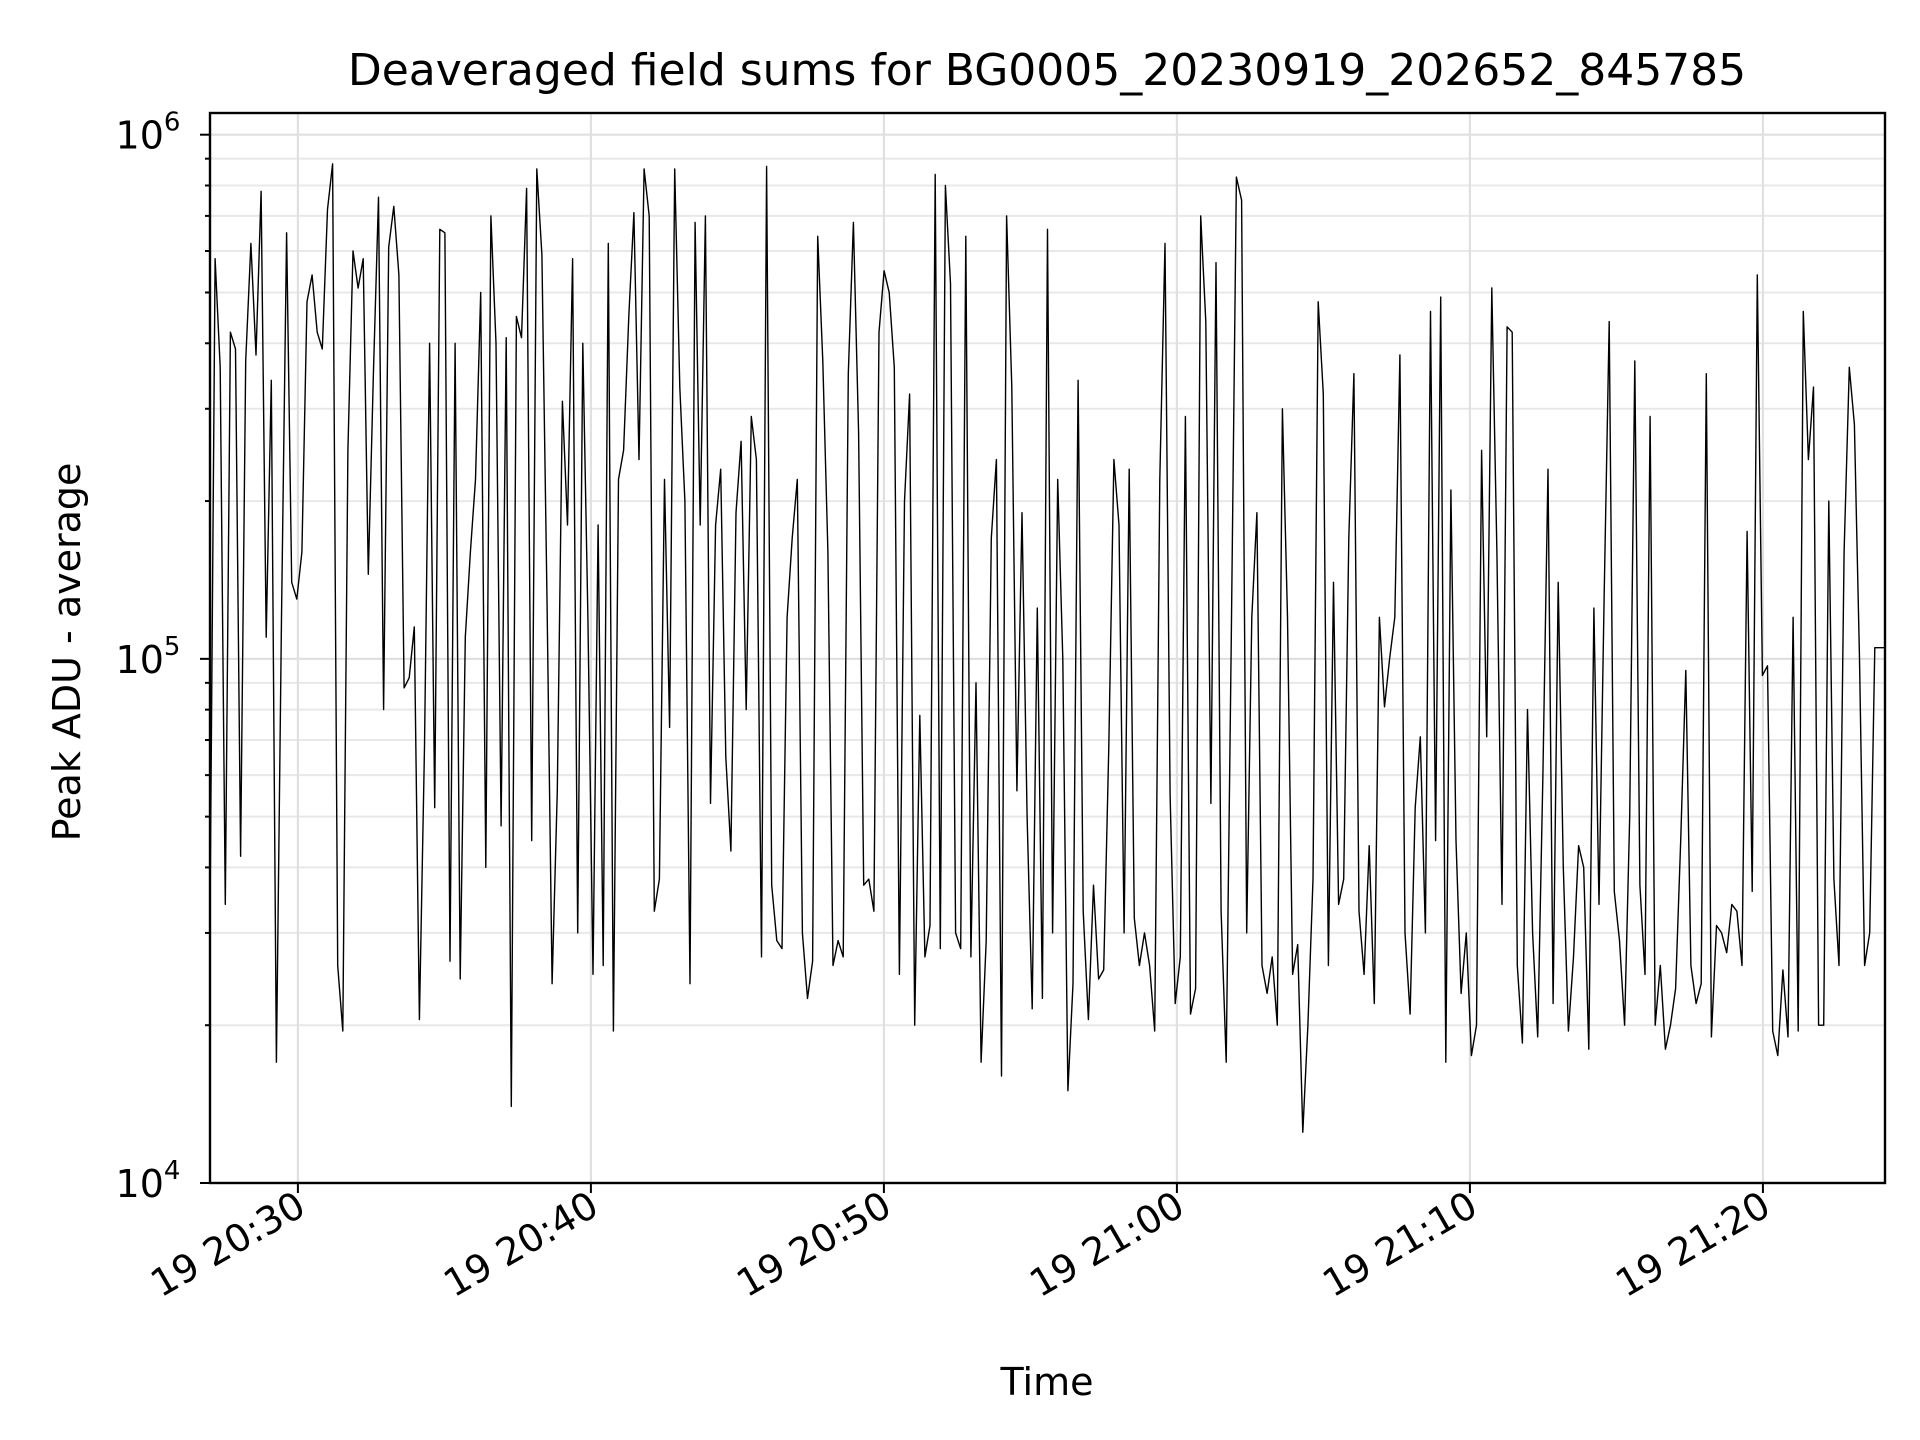  I want to click on y-axis-label: Peak ADU - average, so click(67, 652).